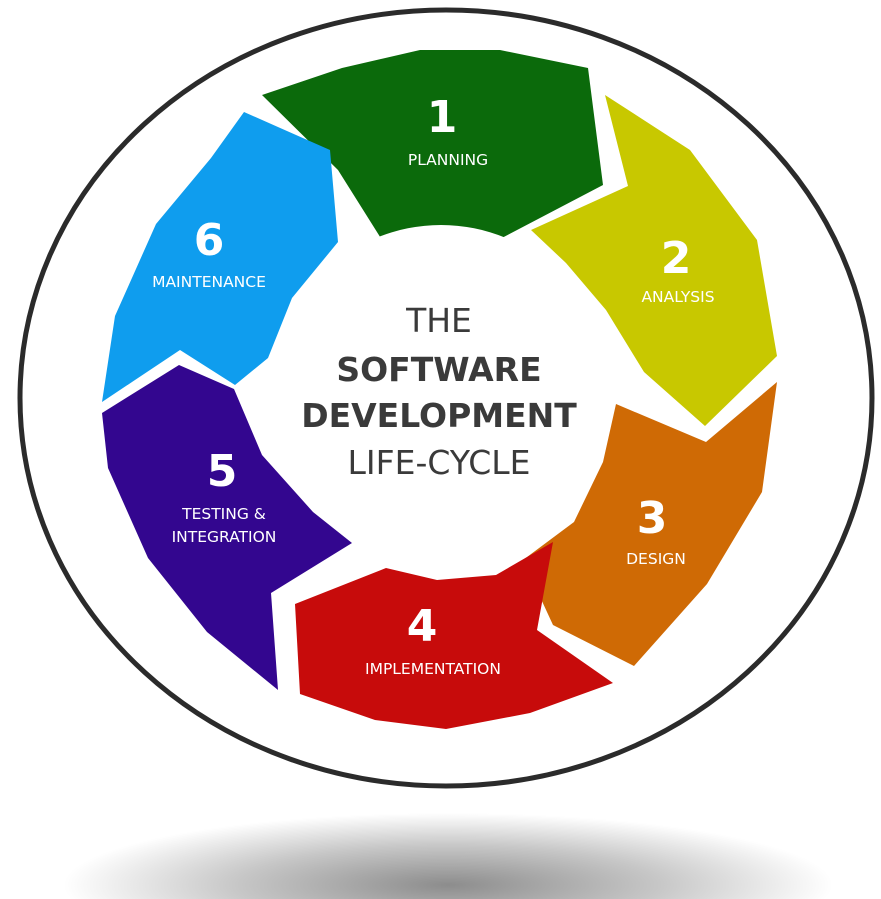 This screenshot has width=881, height=899. I want to click on segment-analysis-number: 2, so click(676, 258).